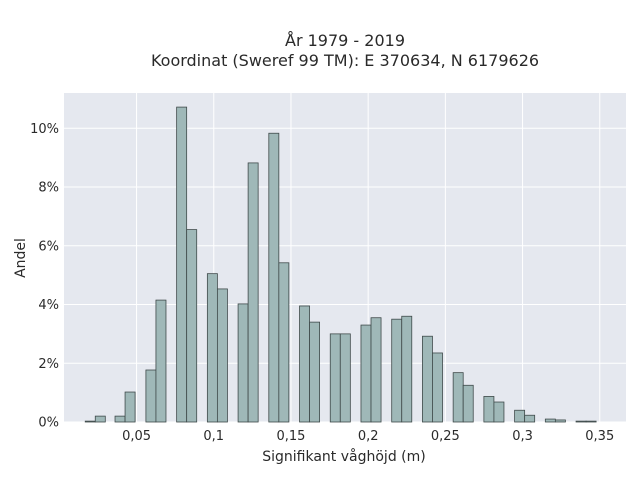 The height and width of the screenshot is (480, 640). I want to click on y-tick-label-2: 4%, so click(48, 305).